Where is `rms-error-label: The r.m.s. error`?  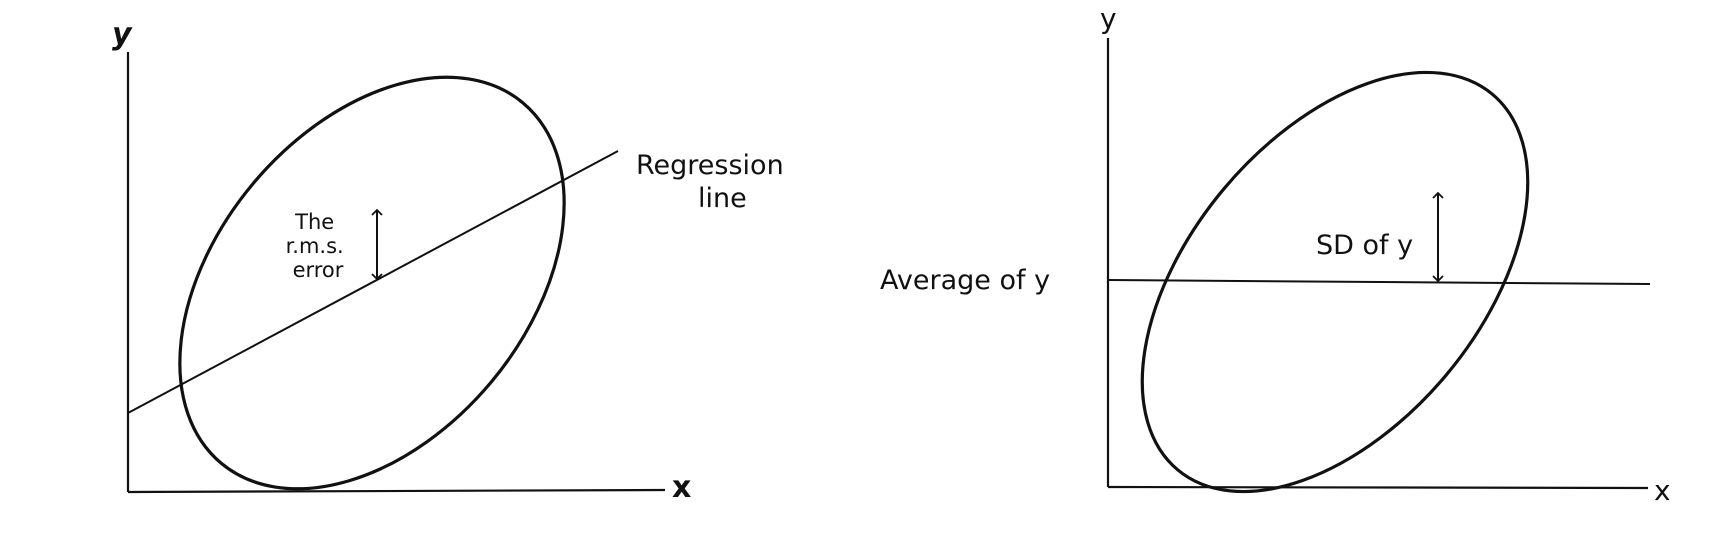
rms-error-label: The r.m.s. error is located at coordinates (318, 246).